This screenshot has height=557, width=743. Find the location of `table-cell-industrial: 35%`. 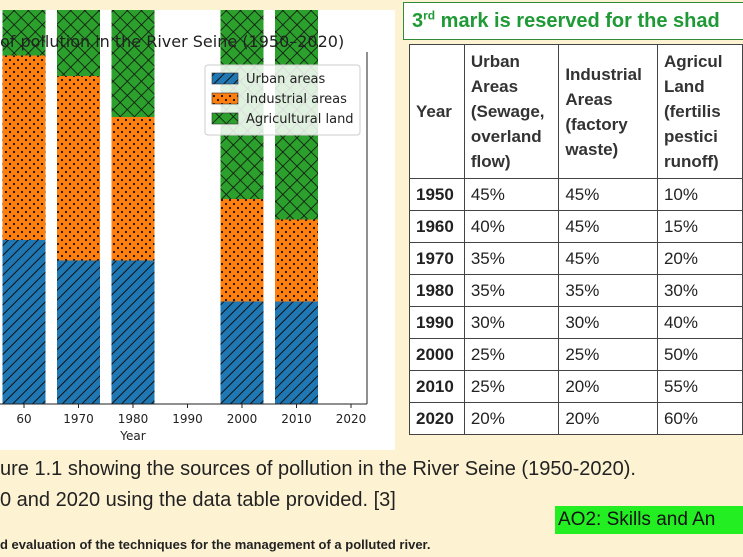

table-cell-industrial: 35% is located at coordinates (608, 290).